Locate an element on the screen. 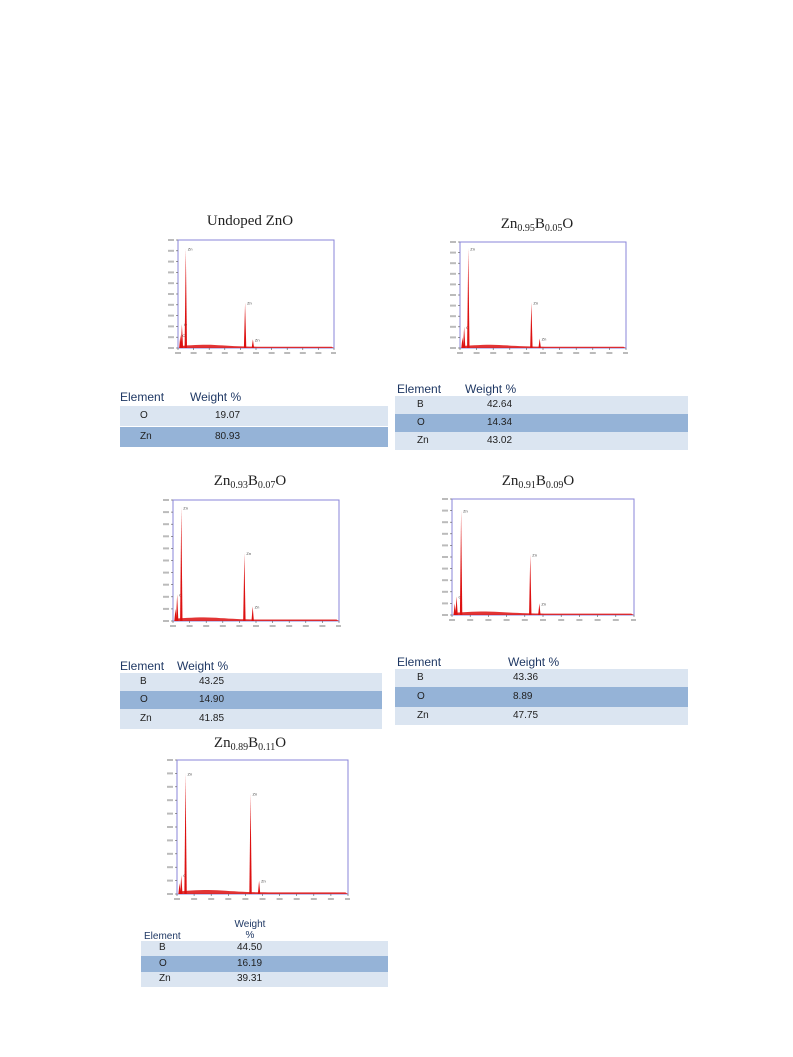 This screenshot has width=793, height=1057. cell-weight: 16.19 is located at coordinates (250, 963).